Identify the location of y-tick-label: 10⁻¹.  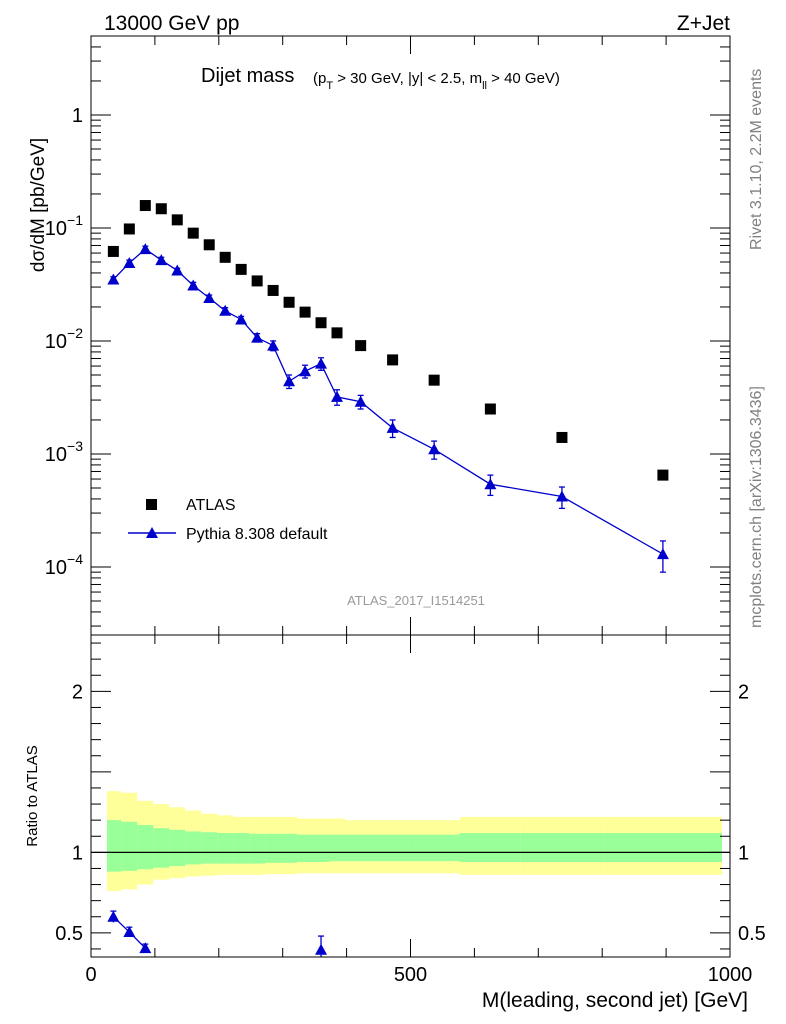
(64, 226).